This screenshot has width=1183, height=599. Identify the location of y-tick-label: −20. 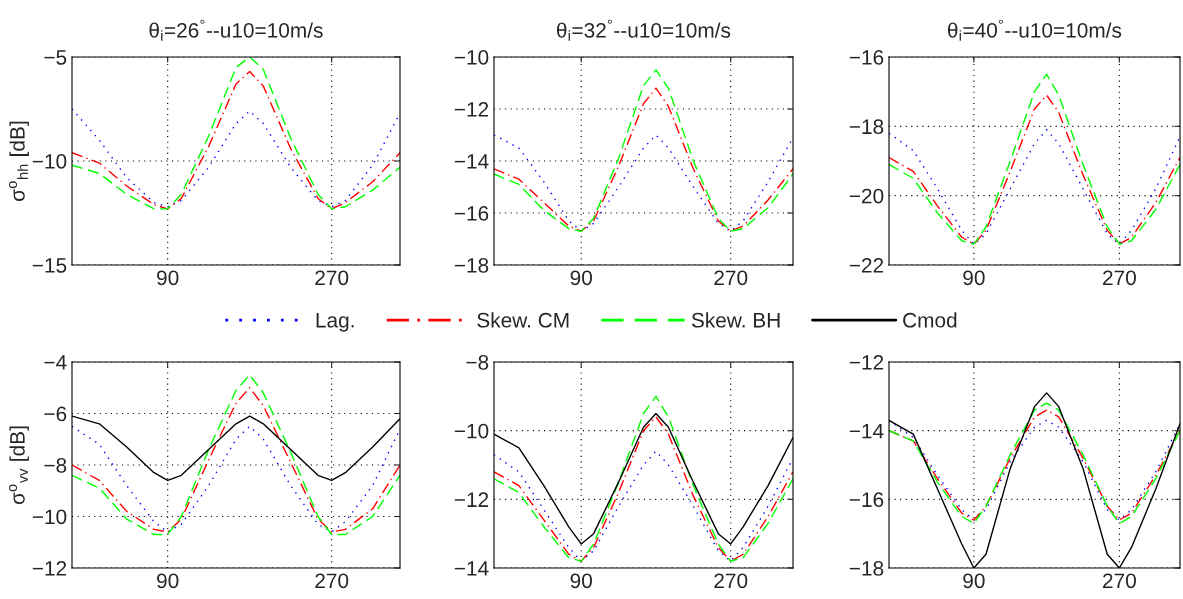
(866, 196).